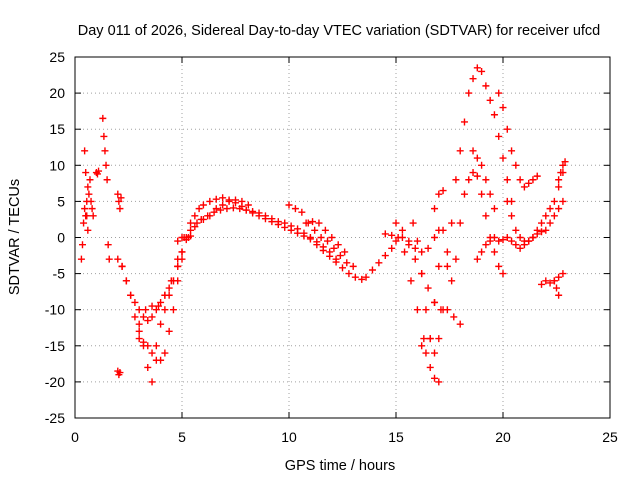  I want to click on series-track-h, so click(402, 253).